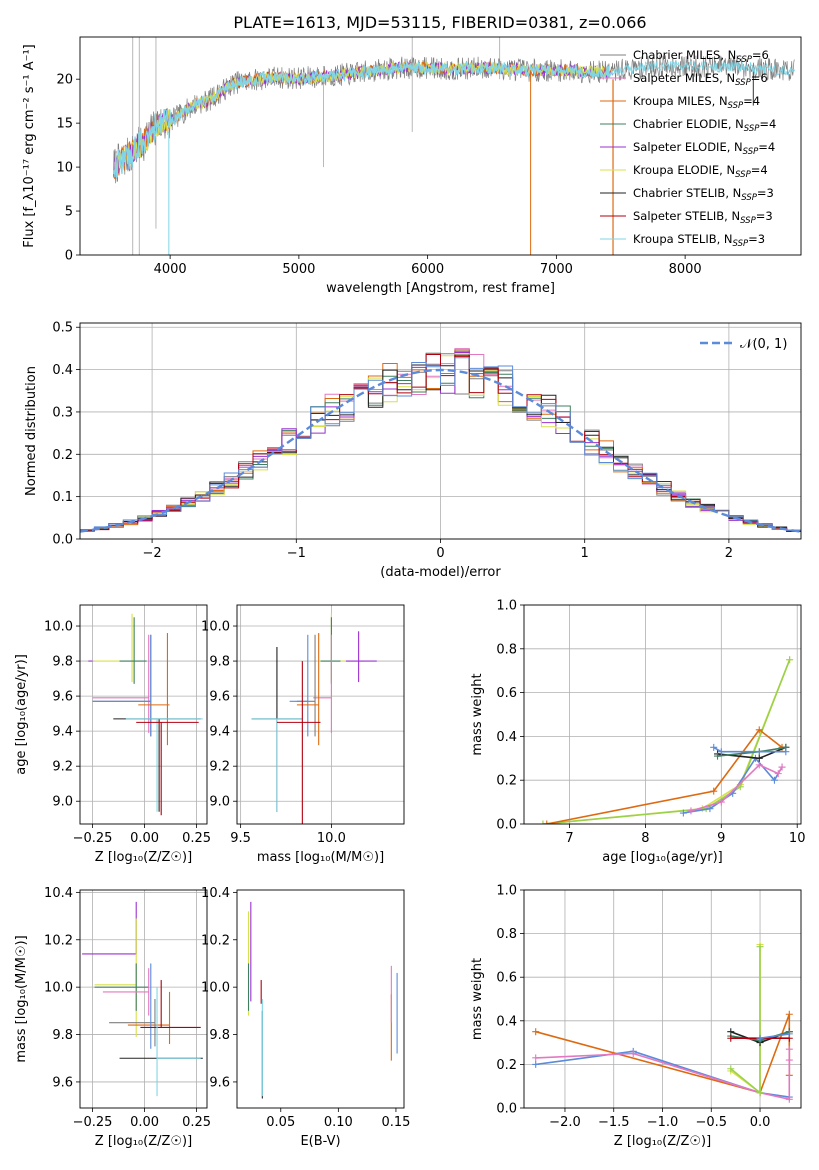  Describe the element at coordinates (506, 606) in the screenshot. I see `y-tick-label: 1.0` at that location.